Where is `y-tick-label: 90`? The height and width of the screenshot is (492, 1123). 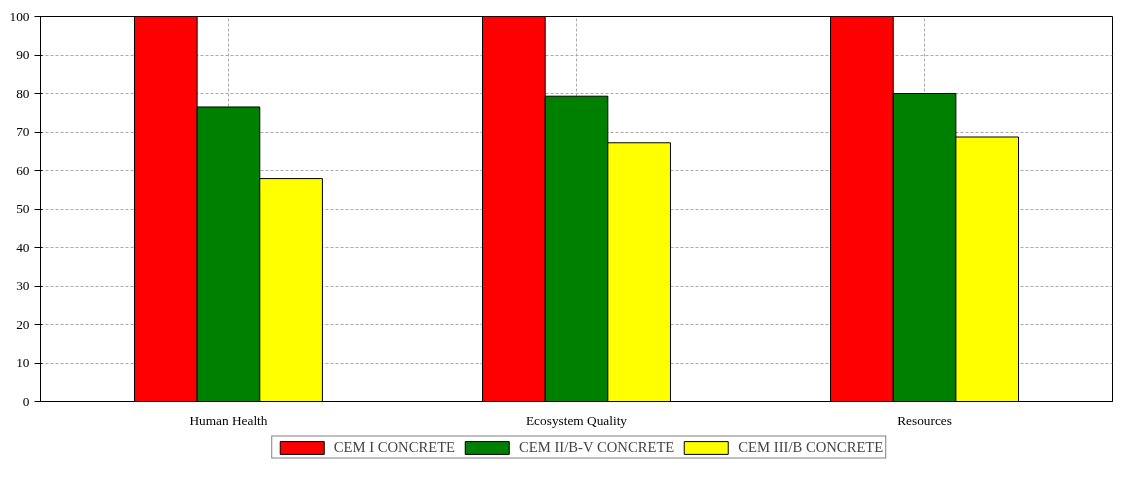 y-tick-label: 90 is located at coordinates (23, 54).